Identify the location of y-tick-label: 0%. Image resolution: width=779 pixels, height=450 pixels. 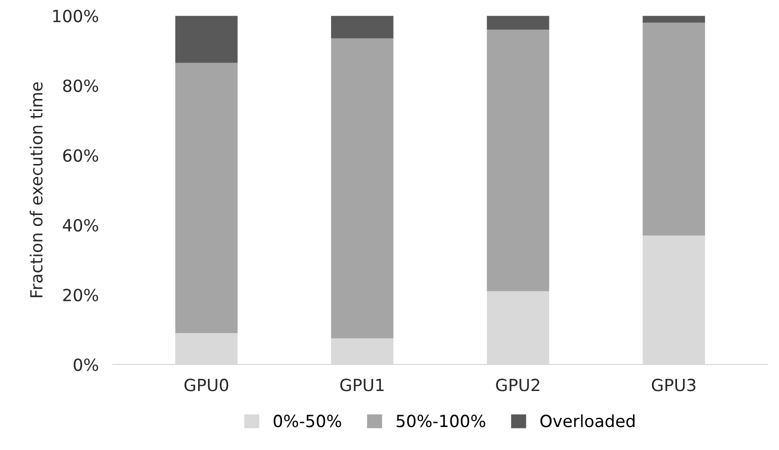
(86, 365).